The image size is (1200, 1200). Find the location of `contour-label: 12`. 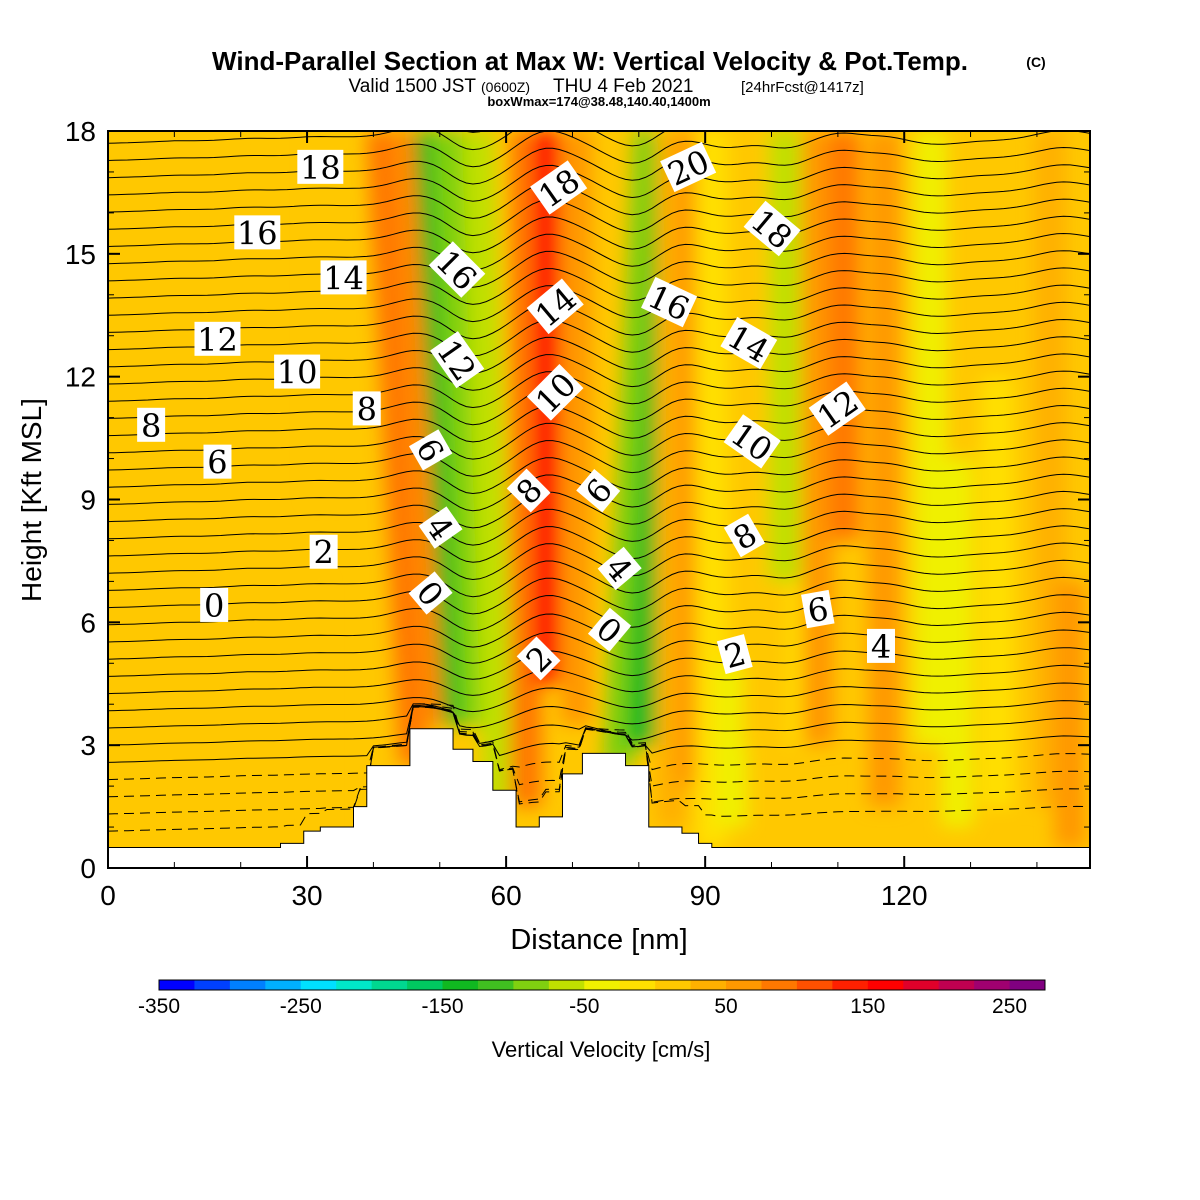

contour-label: 12 is located at coordinates (217, 340).